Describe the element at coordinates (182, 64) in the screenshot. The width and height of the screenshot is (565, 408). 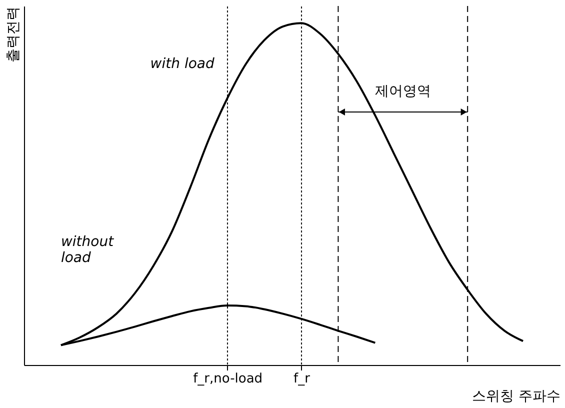
I see `annotation: with load` at that location.